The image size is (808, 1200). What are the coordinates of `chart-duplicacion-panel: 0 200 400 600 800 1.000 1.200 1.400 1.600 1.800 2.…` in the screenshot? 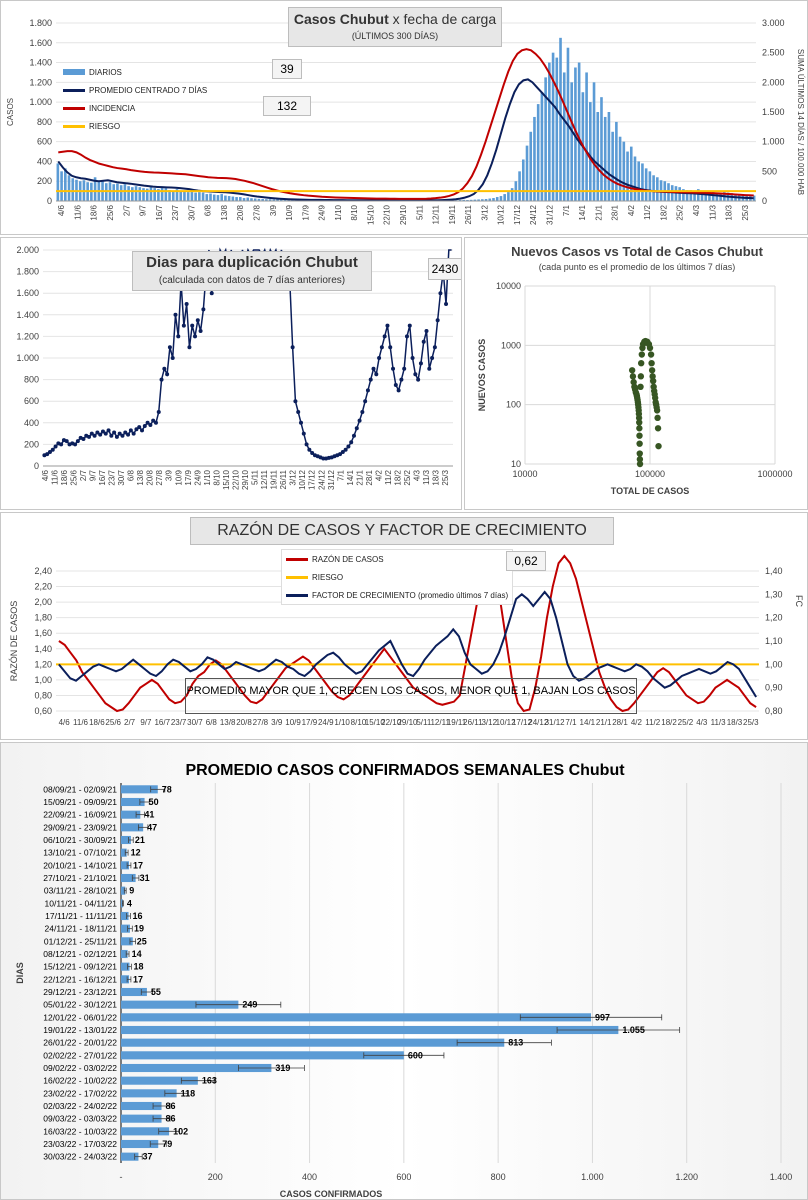 It's located at (231, 373).